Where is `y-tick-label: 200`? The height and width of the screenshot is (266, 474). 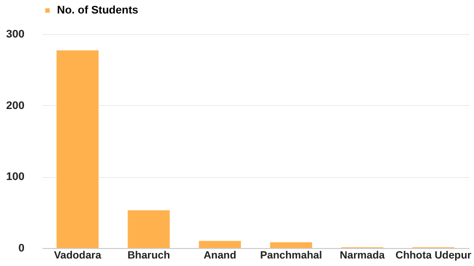
y-tick-label: 200 is located at coordinates (15, 106).